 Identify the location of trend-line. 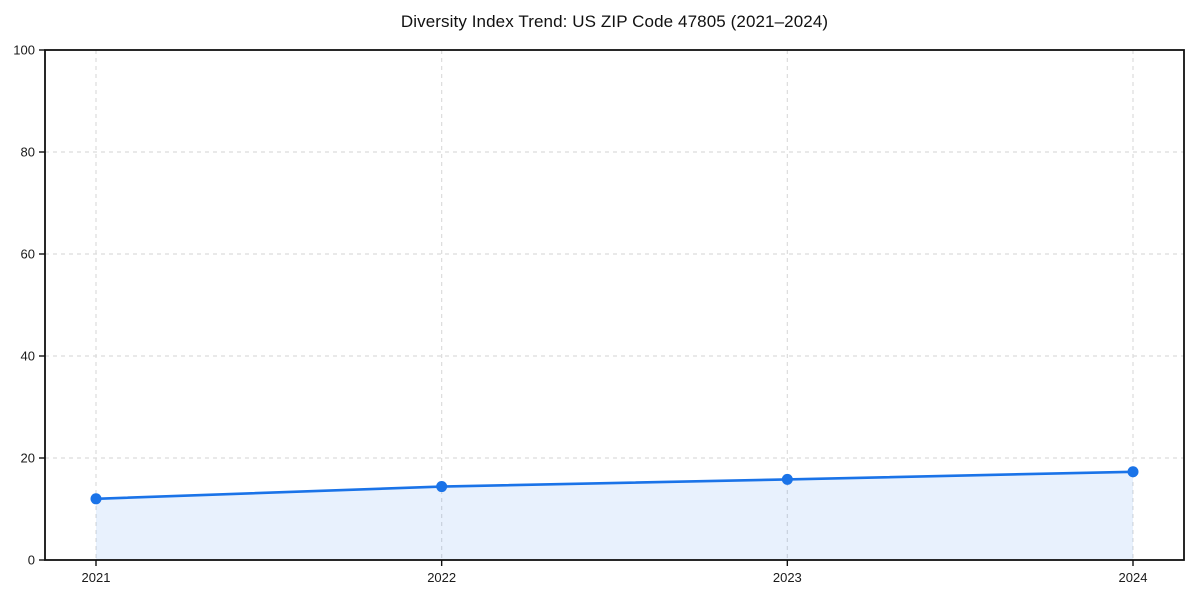
(614, 485).